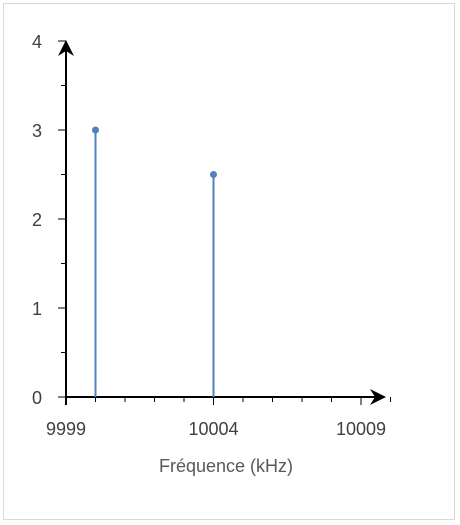 The width and height of the screenshot is (460, 525). I want to click on x-tick-label: 10009, so click(361, 429).